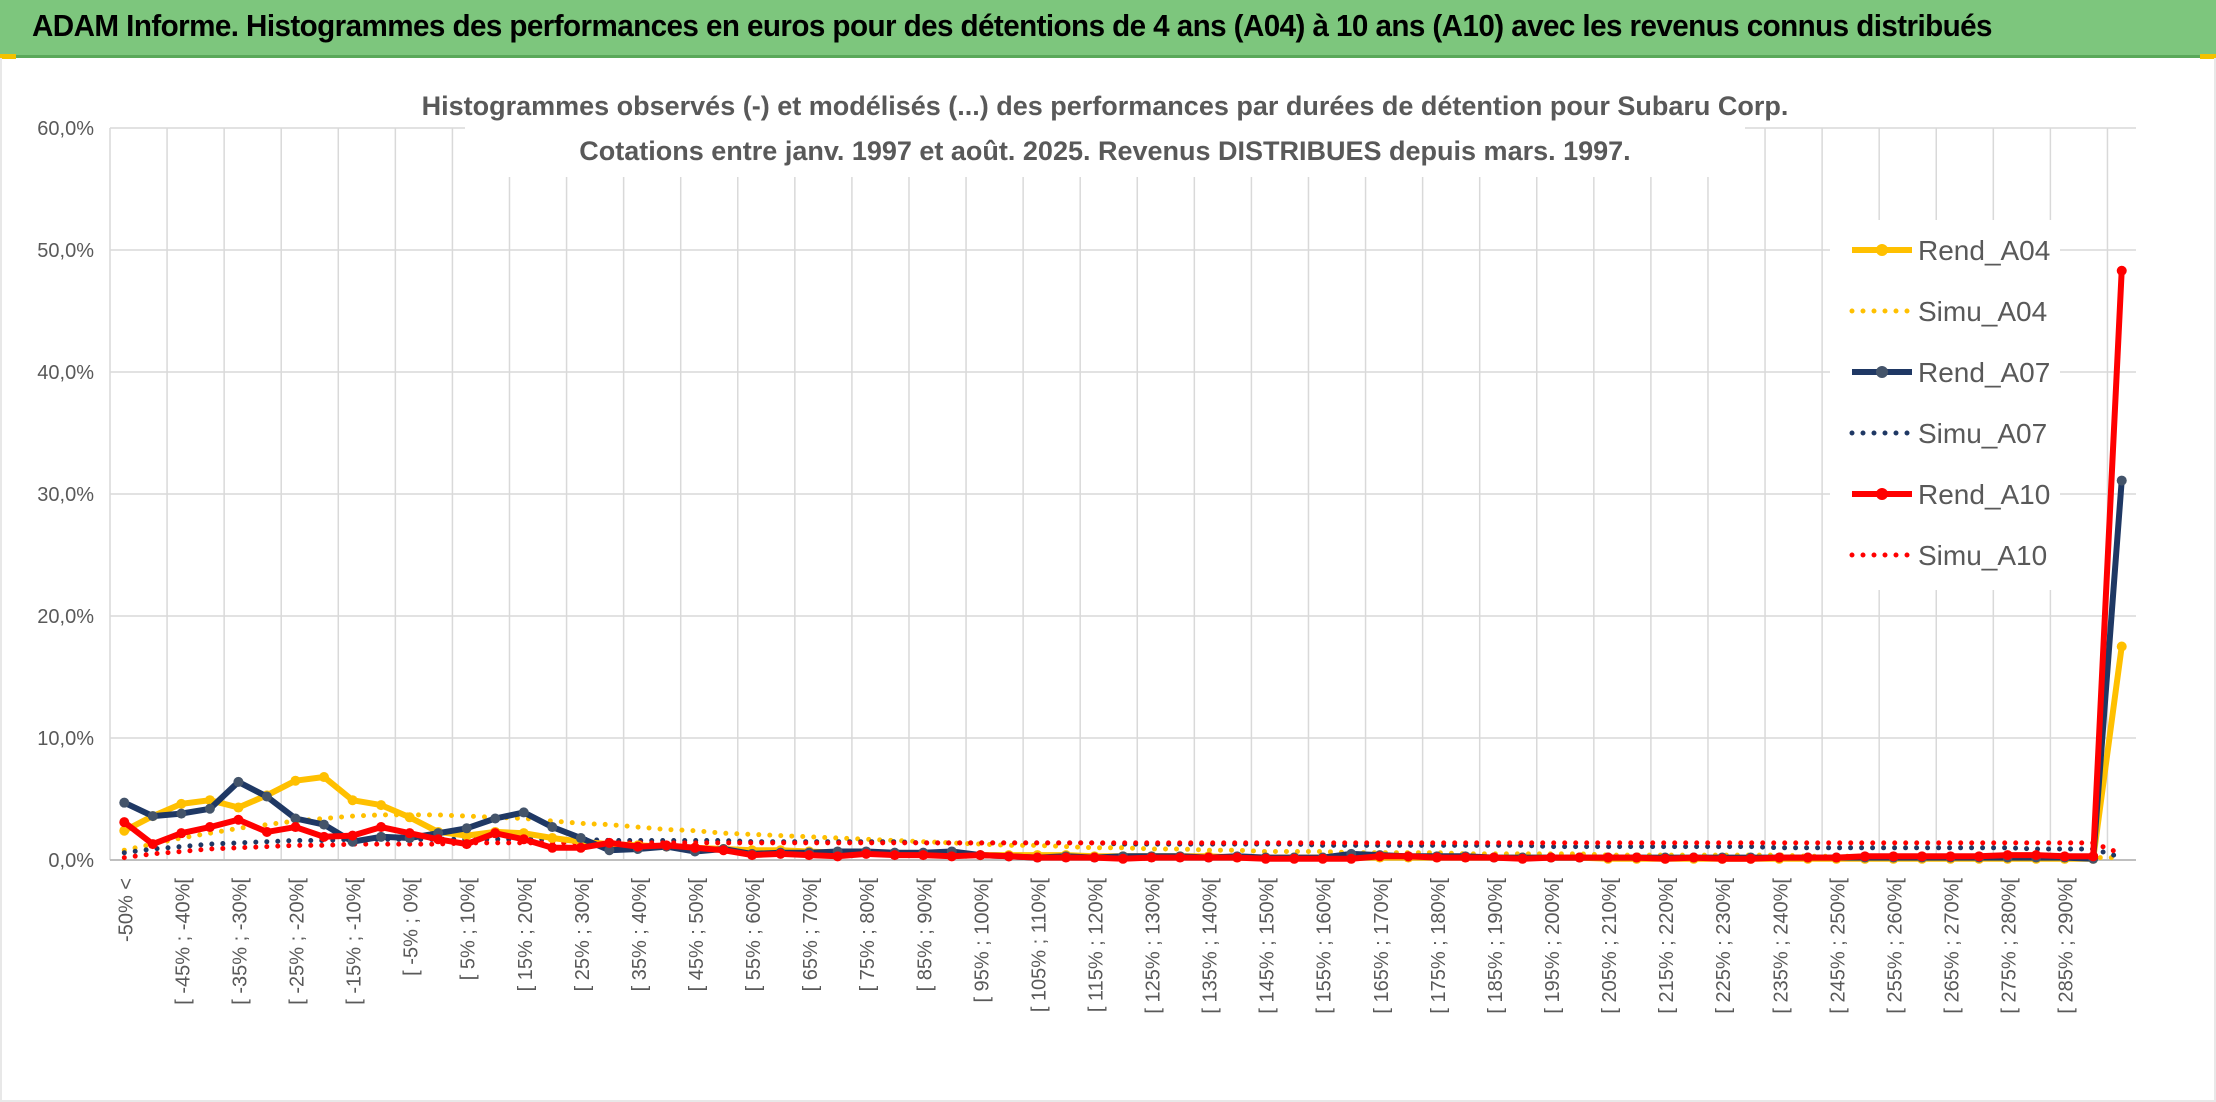  Describe the element at coordinates (2010, 946) in the screenshot. I see `x-tick-label: [ 275% ; 280%[` at that location.